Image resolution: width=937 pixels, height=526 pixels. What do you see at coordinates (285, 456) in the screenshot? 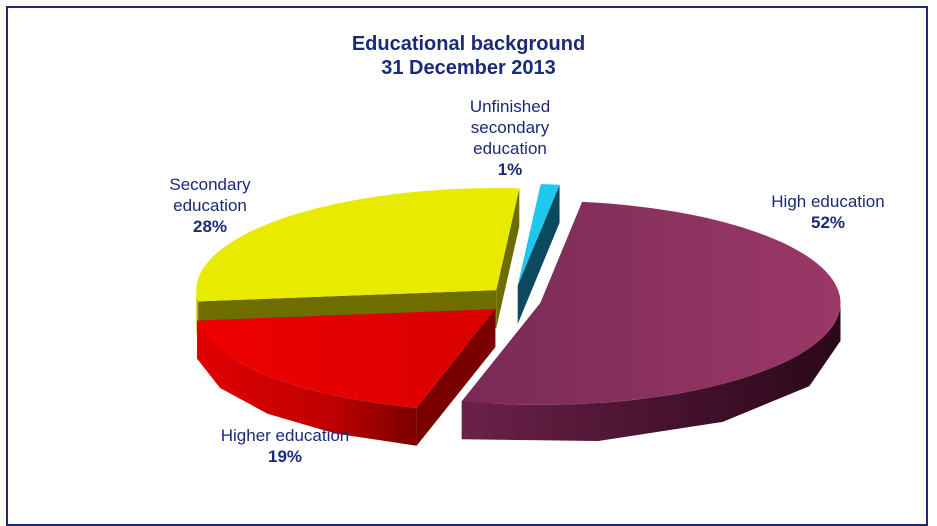
I see `slice-percent-label: 19%` at bounding box center [285, 456].